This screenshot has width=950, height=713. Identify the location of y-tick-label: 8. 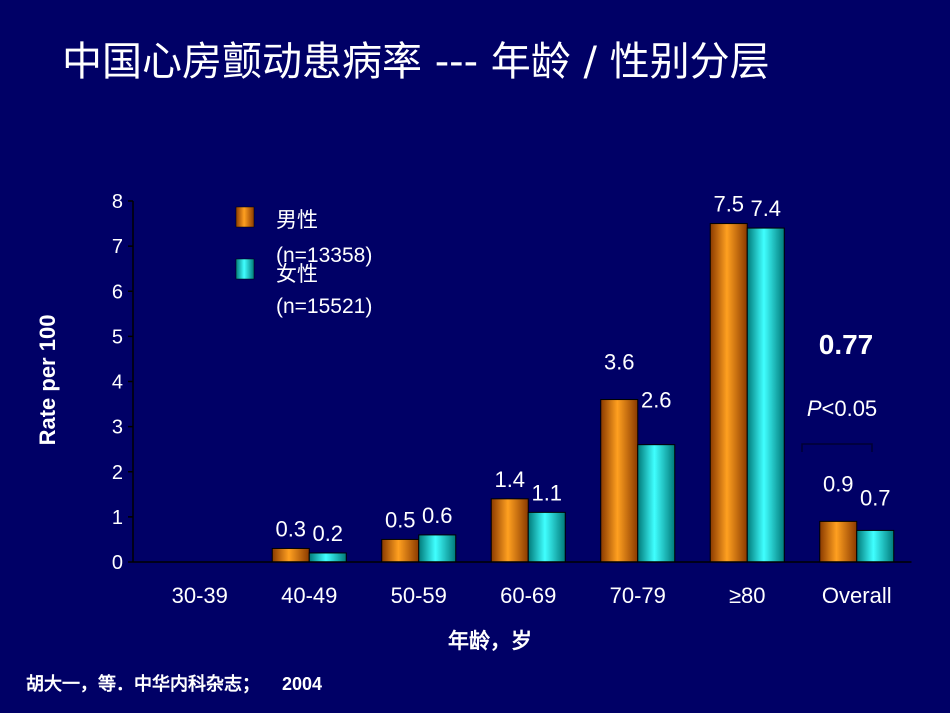
(117, 202).